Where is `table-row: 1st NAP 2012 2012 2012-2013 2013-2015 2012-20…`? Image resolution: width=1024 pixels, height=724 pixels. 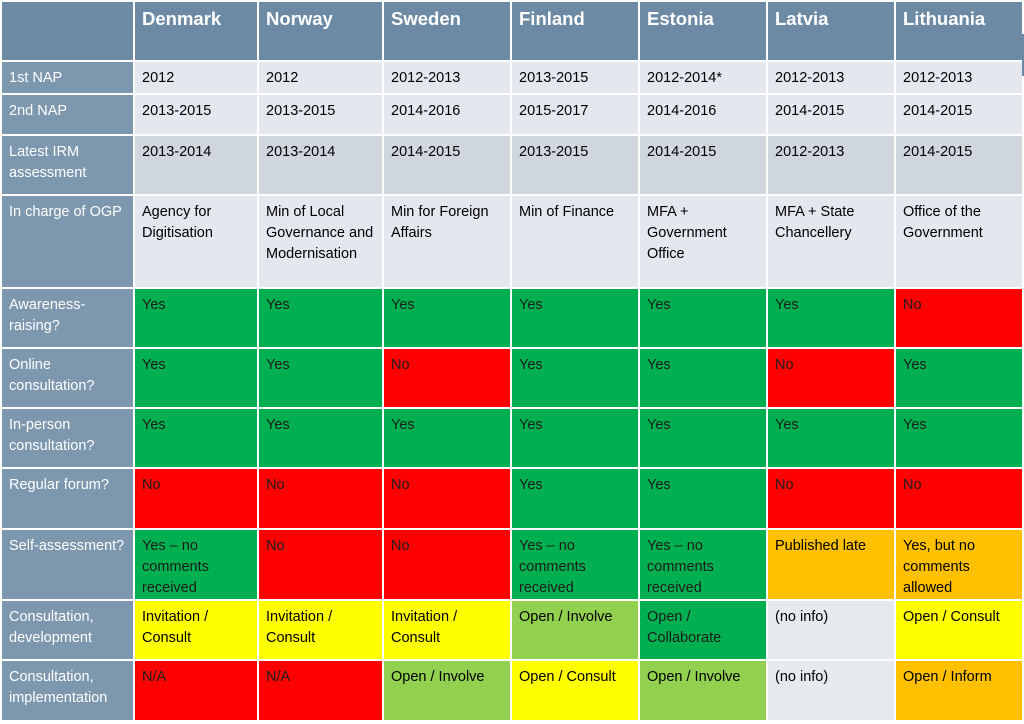 table-row: 1st NAP 2012 2012 2012-2013 2013-2015 2012-20… is located at coordinates (512, 77).